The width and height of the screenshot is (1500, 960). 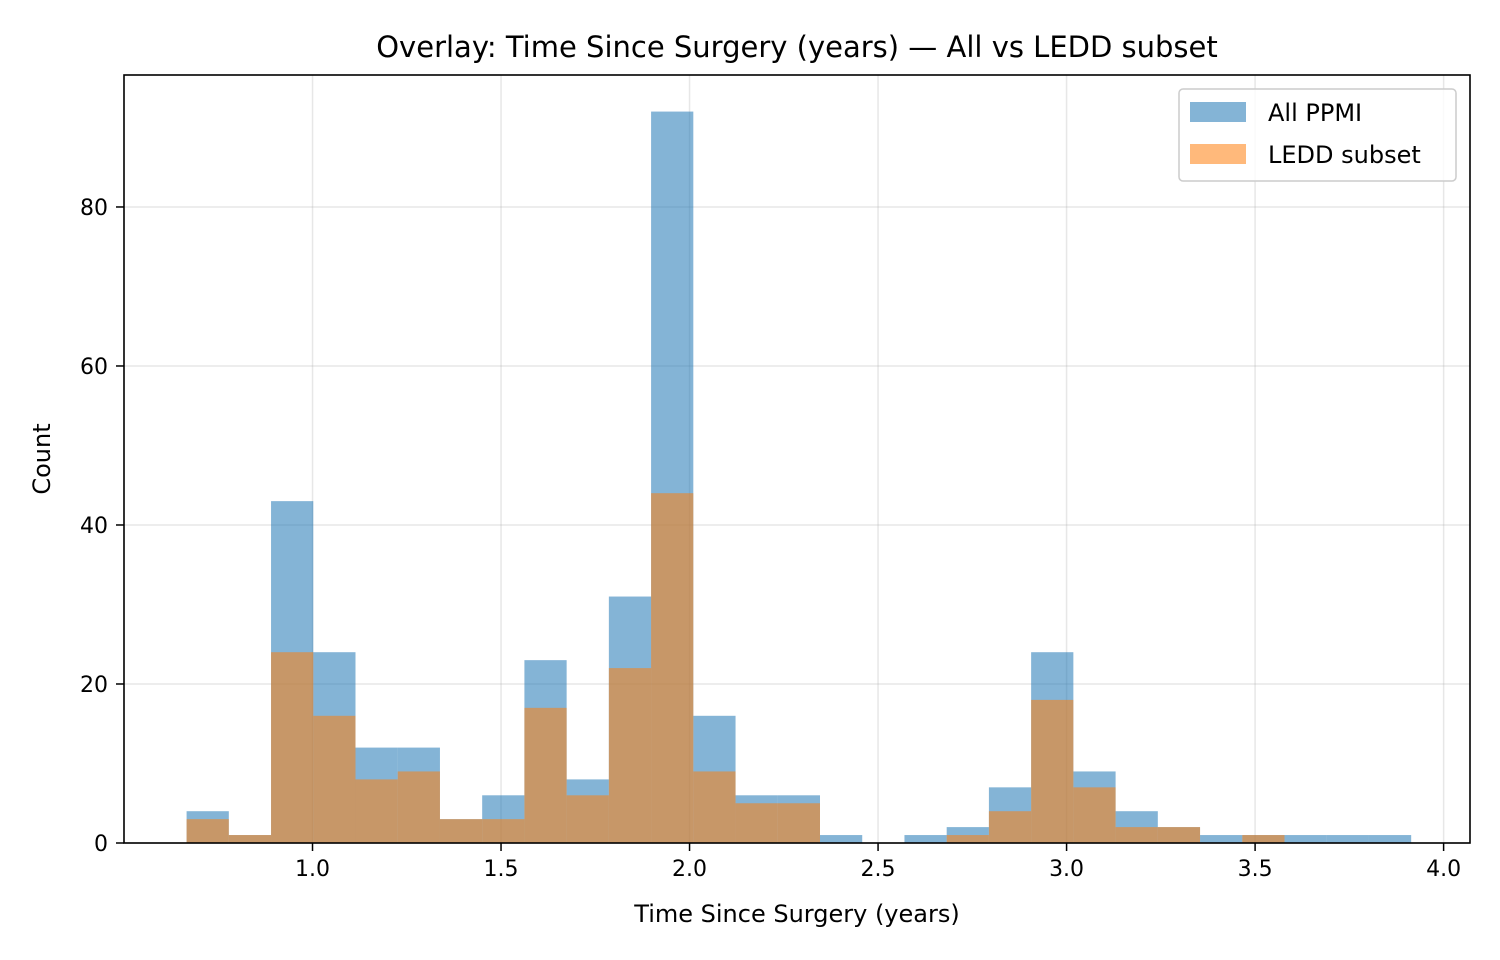 What do you see at coordinates (1066, 869) in the screenshot?
I see `x-tick-label: 3.0` at bounding box center [1066, 869].